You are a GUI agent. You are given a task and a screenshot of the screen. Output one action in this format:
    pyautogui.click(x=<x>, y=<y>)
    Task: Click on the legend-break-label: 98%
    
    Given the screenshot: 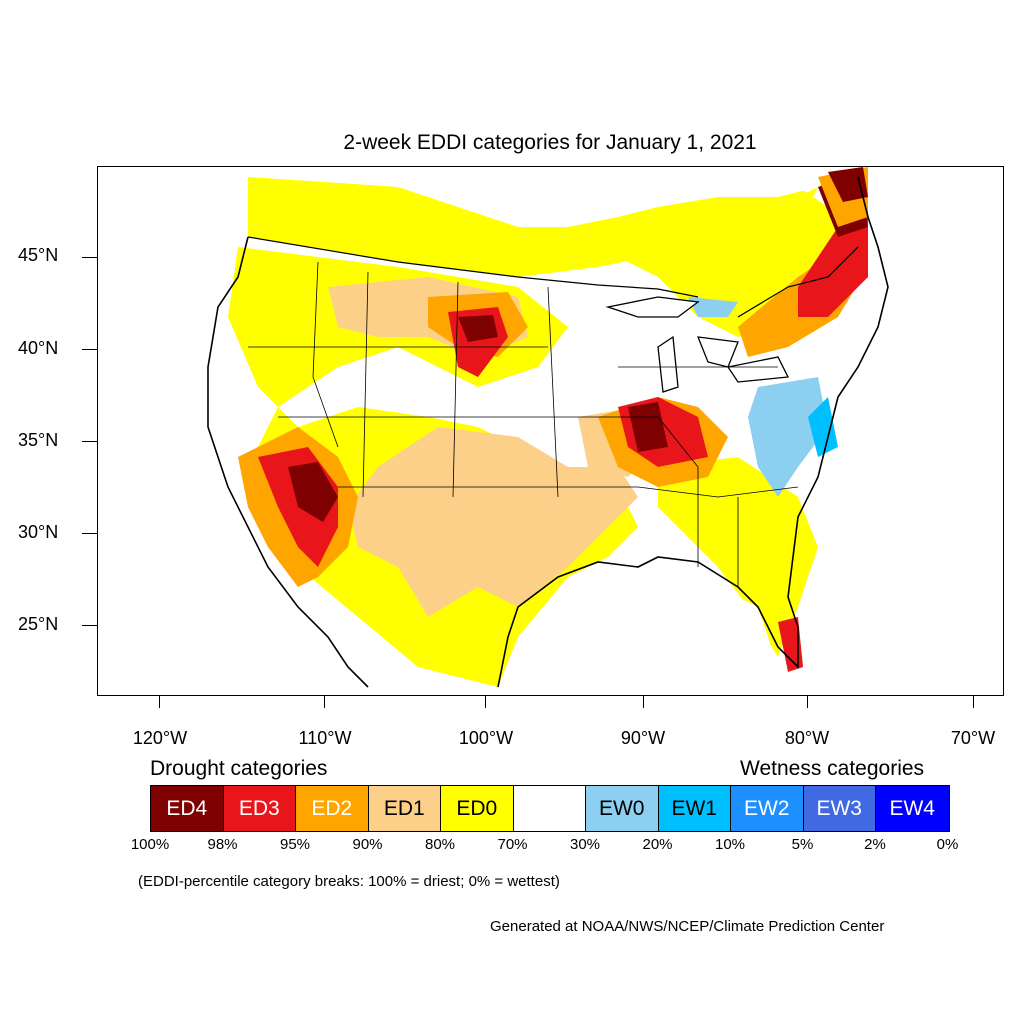 What is the action you would take?
    pyautogui.click(x=222, y=844)
    